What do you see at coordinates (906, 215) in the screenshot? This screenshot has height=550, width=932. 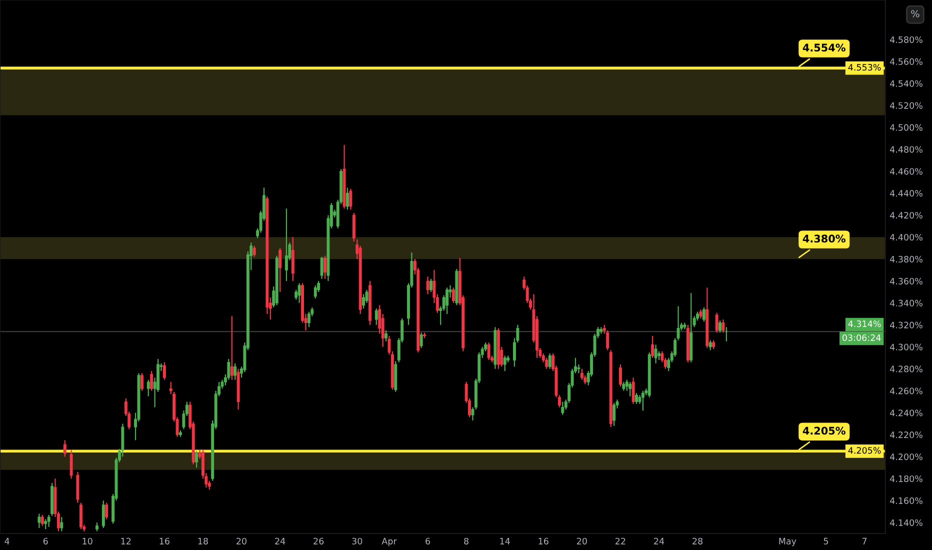 I see `y-tick-label: 4.420%` at bounding box center [906, 215].